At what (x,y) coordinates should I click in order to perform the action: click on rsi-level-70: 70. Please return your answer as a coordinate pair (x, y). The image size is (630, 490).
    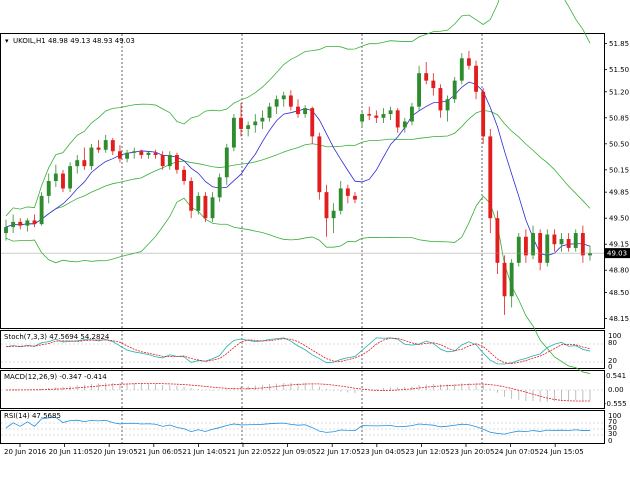
    Looking at the image, I should click on (612, 422).